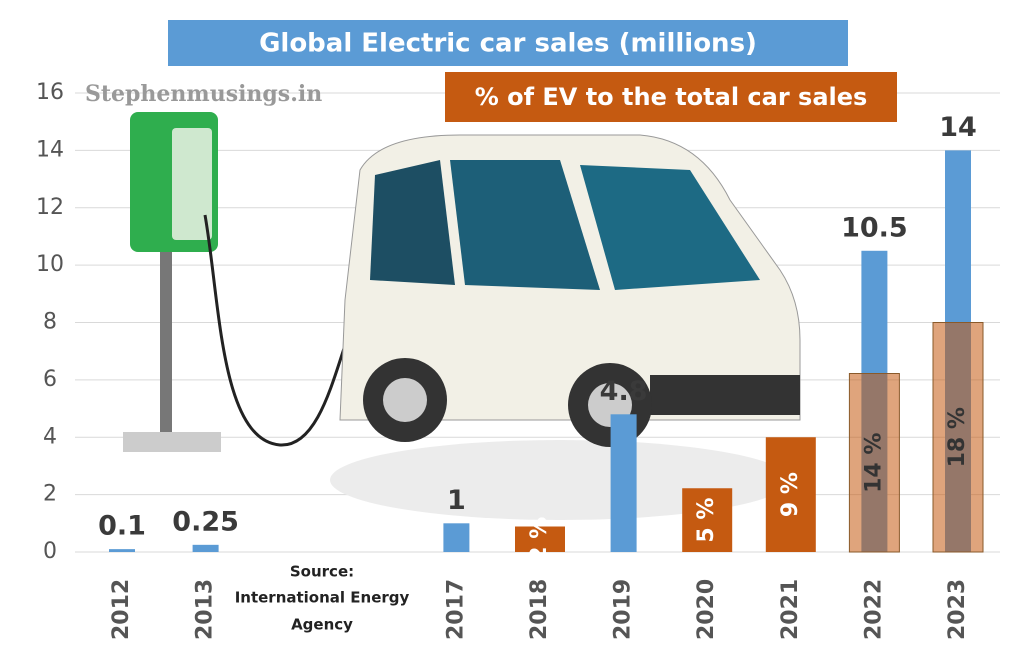  Describe the element at coordinates (121, 609) in the screenshot. I see `x-tick-label: 2012` at that location.